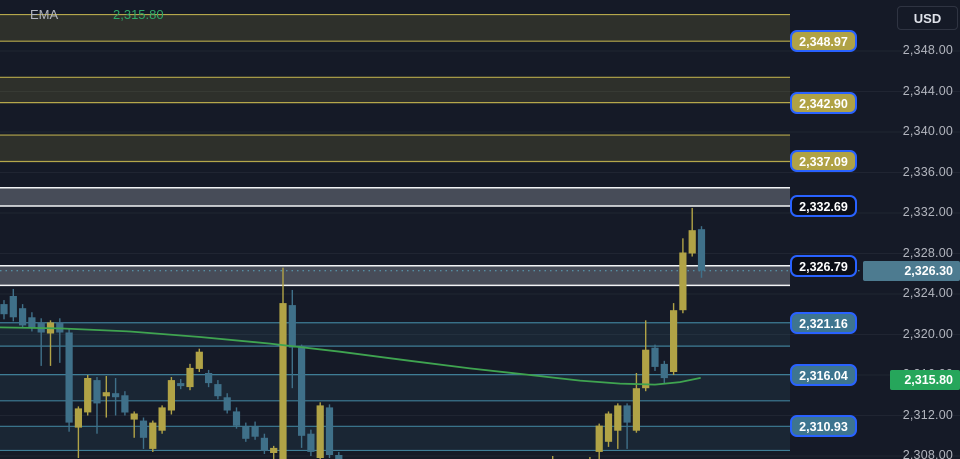 The width and height of the screenshot is (960, 459). What do you see at coordinates (97, 14) in the screenshot?
I see `indicator-legend: EMA 2,315.80` at bounding box center [97, 14].